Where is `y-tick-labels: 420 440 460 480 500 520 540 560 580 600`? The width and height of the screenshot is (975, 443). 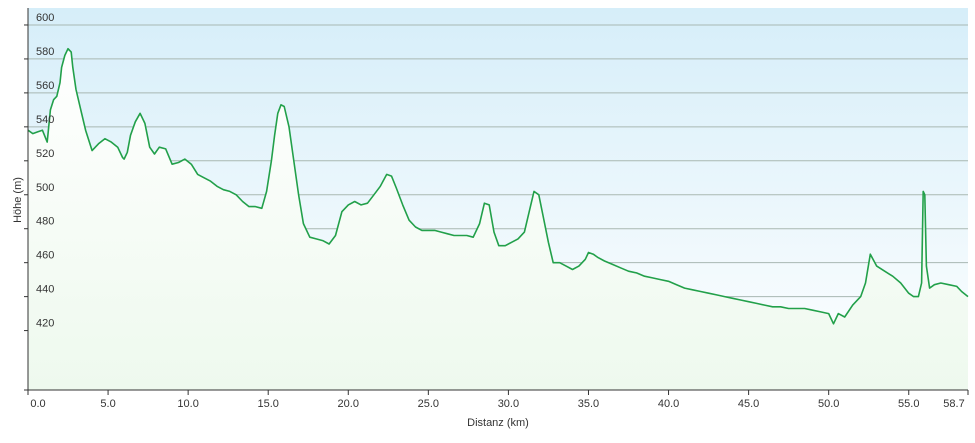 y-tick-labels: 420 440 460 480 500 520 540 560 580 600 is located at coordinates (45, 171).